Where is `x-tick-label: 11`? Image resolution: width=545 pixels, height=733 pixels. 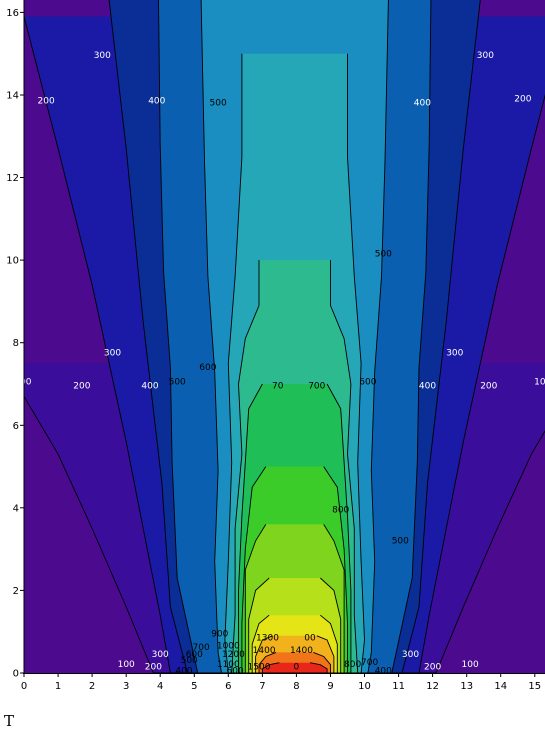 x-tick-label: 11 is located at coordinates (398, 686).